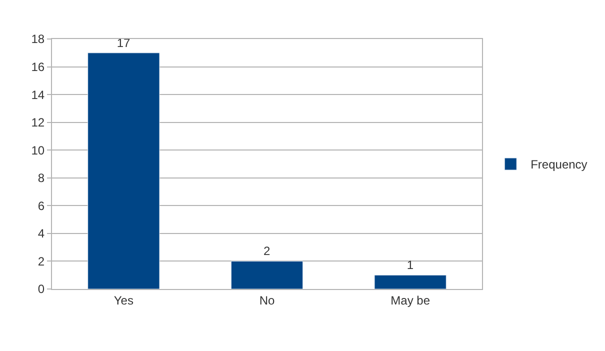  What do you see at coordinates (38, 95) in the screenshot?
I see `y-tick-label: 14` at bounding box center [38, 95].